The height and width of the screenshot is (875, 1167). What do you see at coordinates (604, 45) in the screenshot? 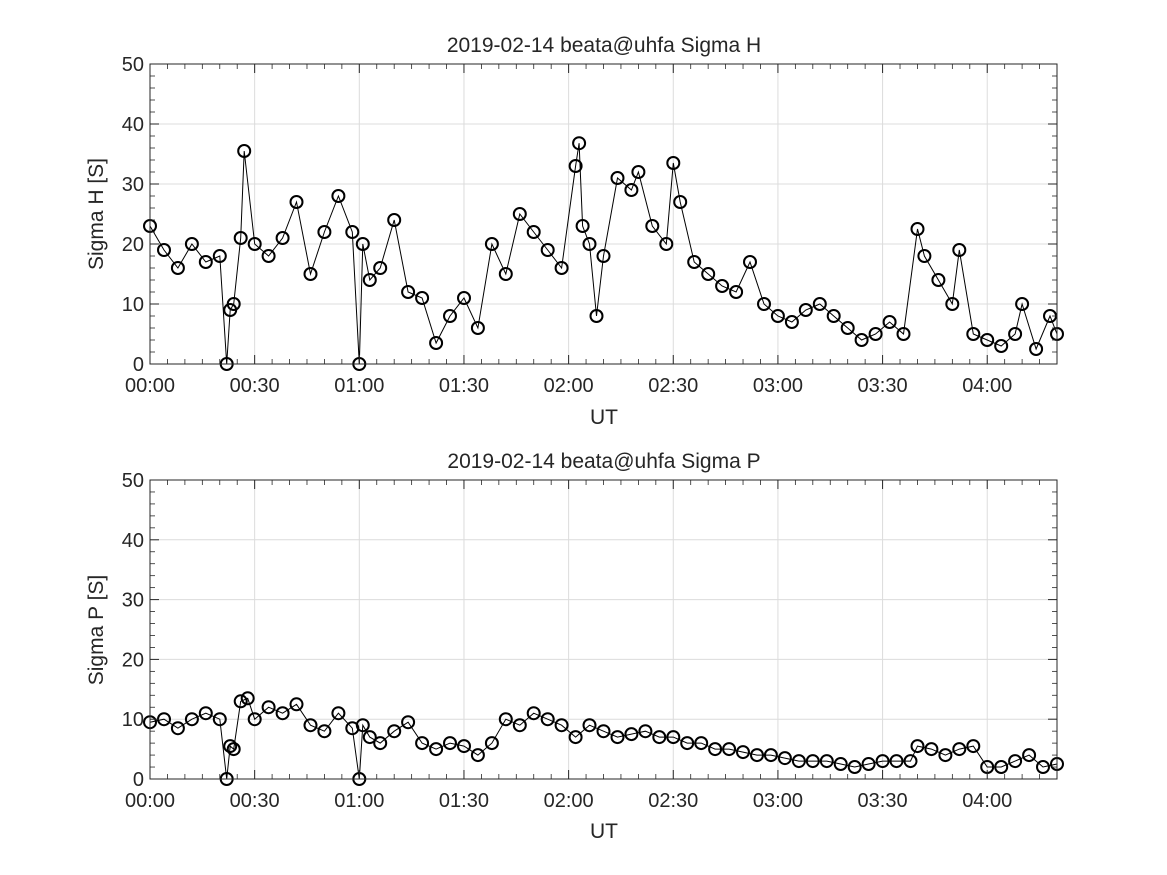
I see `sigma-h-title: 2019-02-14 beata@uhfa Sigma H` at bounding box center [604, 45].